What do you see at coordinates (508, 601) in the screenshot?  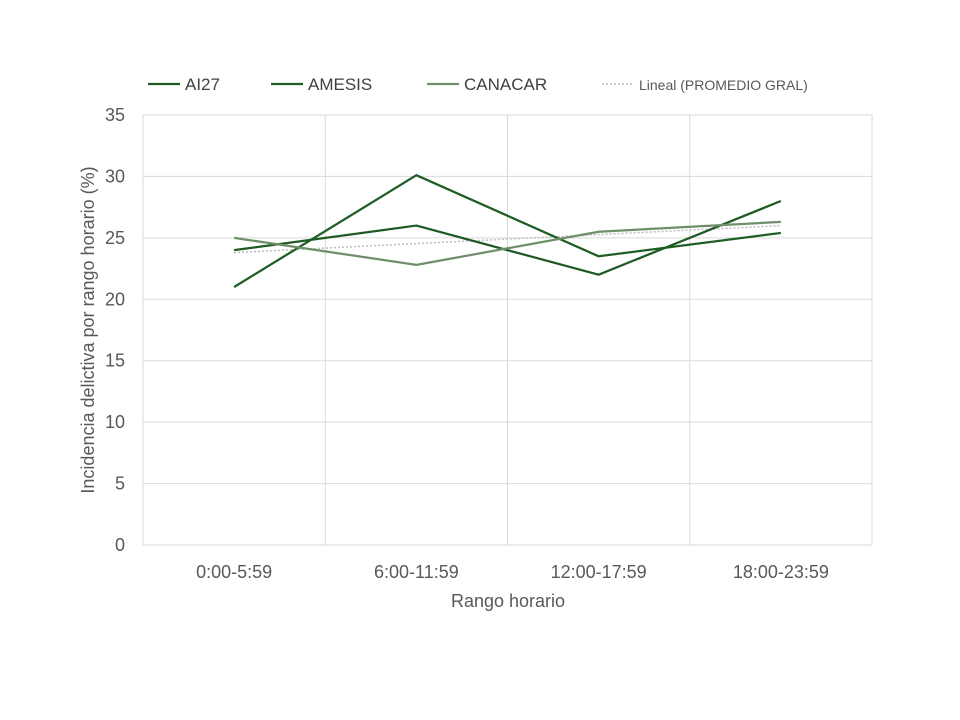 I see `x-axis-title: Rango horario` at bounding box center [508, 601].